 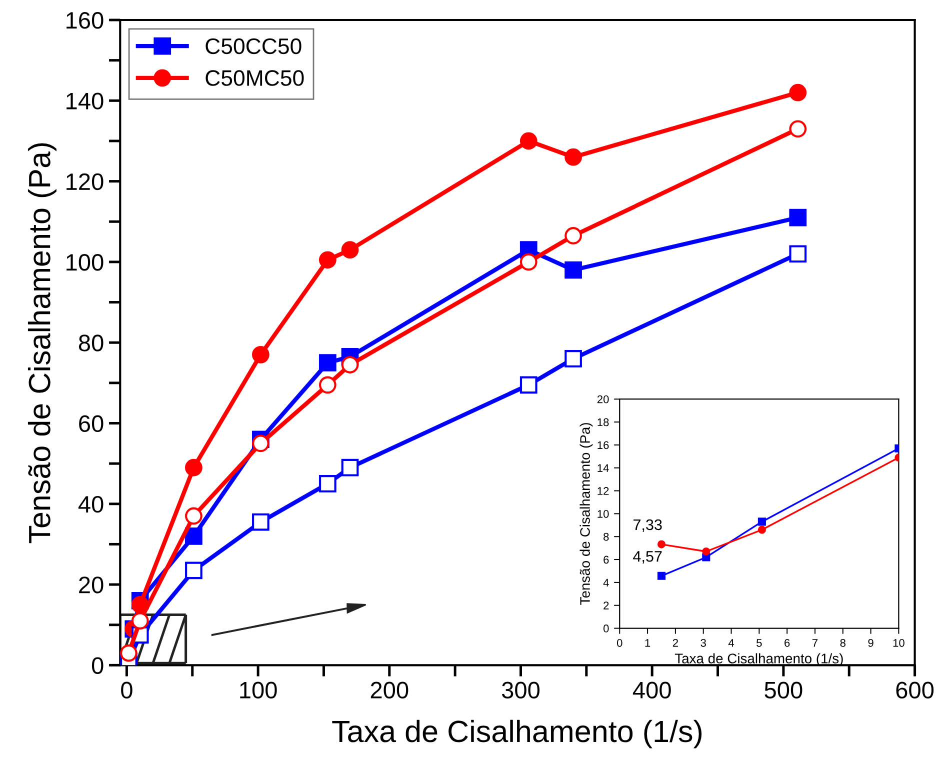 What do you see at coordinates (389, 690) in the screenshot?
I see `x-tick-label: 200` at bounding box center [389, 690].